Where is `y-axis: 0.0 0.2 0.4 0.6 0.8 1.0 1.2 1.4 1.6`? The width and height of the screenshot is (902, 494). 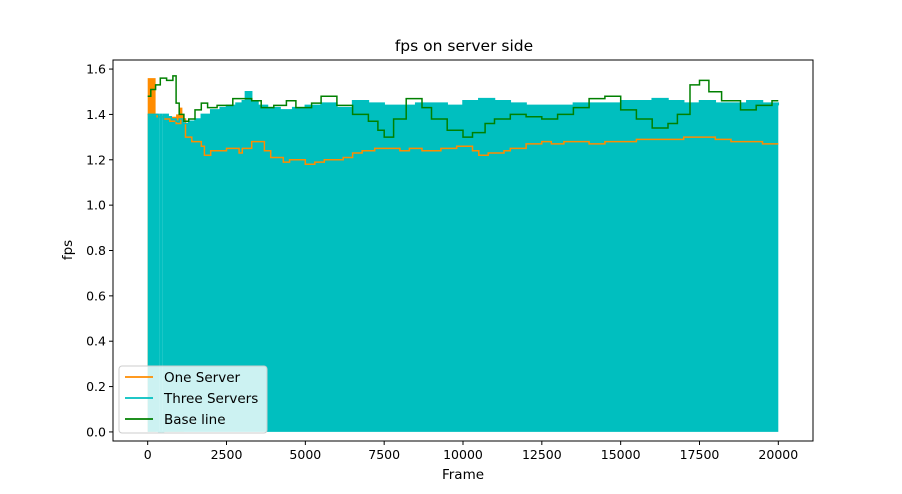 y-axis: 0.0 0.2 0.4 0.6 0.8 1.0 1.2 1.4 1.6 is located at coordinates (99, 250).